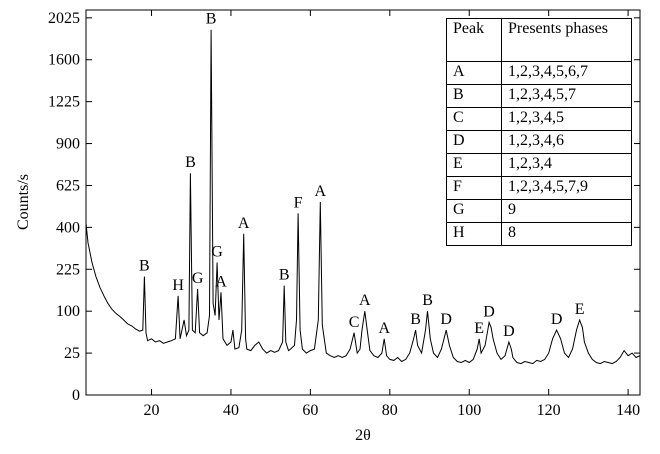  Describe the element at coordinates (474, 234) in the screenshot. I see `table-cell: H` at that location.